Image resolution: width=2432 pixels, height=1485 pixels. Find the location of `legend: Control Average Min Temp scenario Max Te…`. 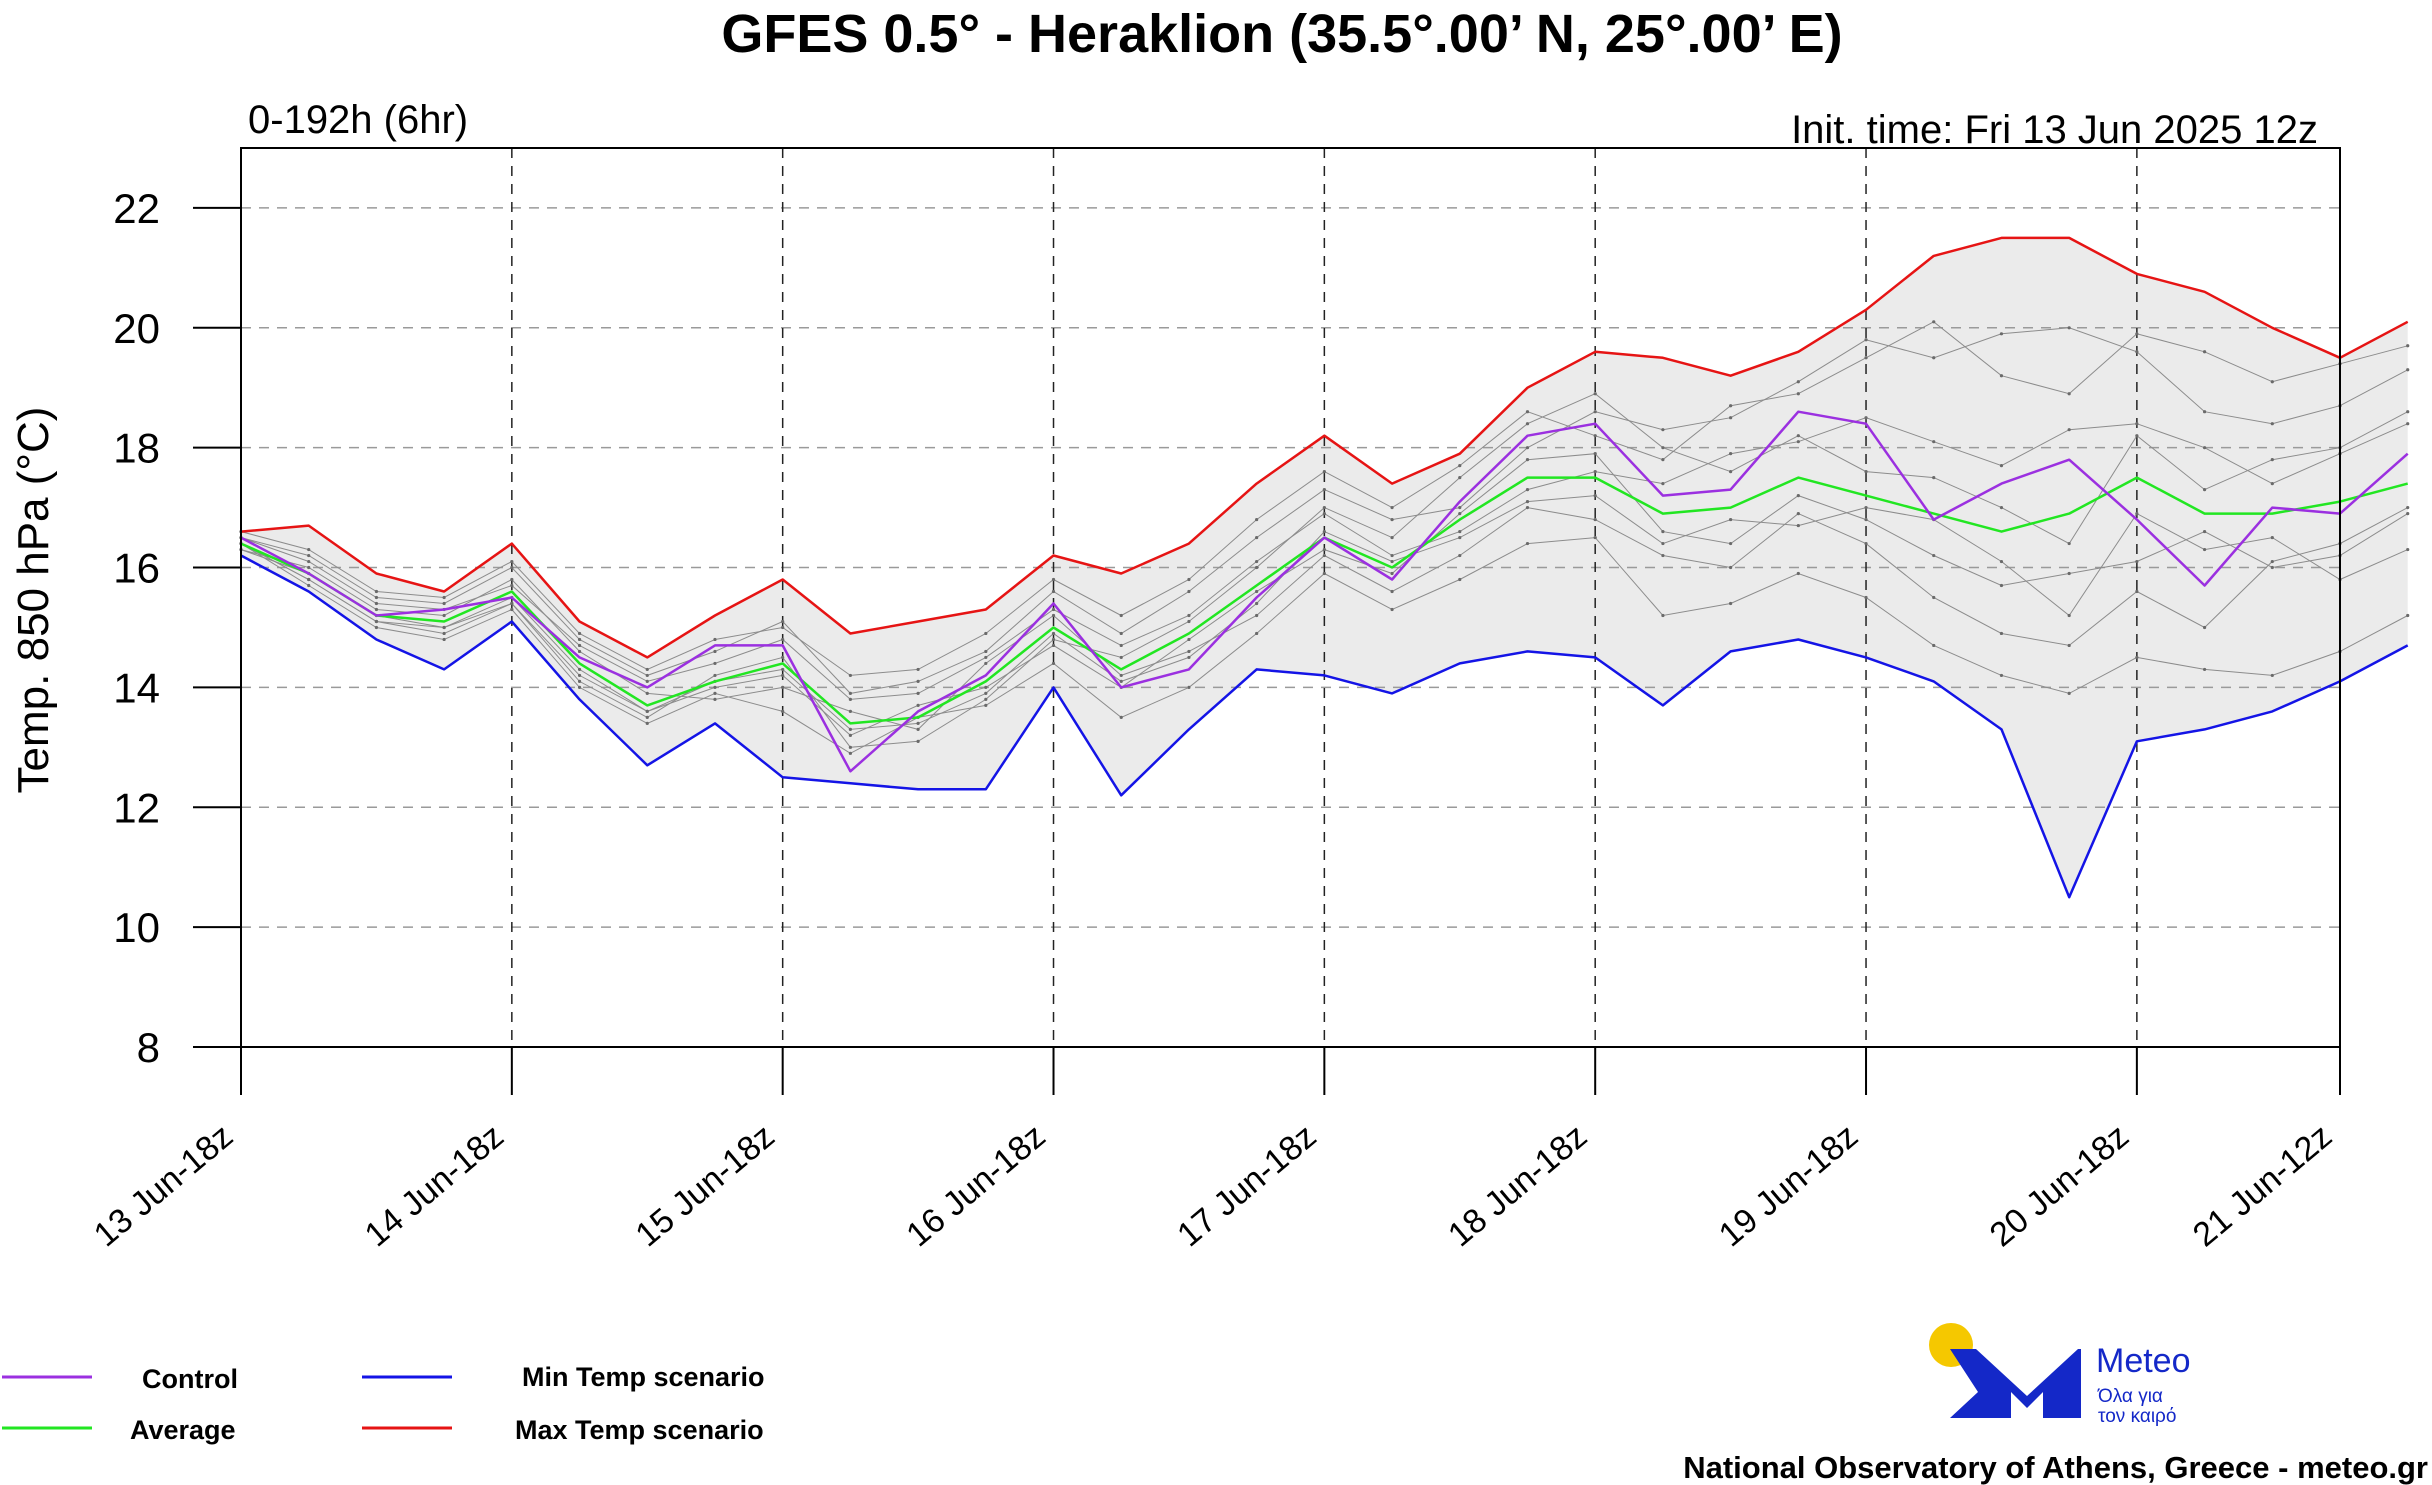

legend: Control Average Min Temp scenario Max Te… is located at coordinates (383, 1403).